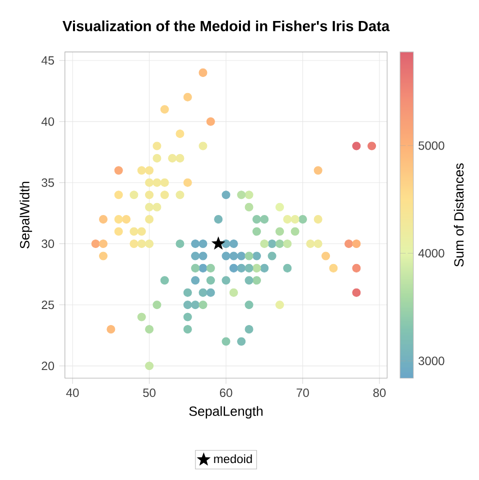 Image resolution: width=479 pixels, height=480 pixels. What do you see at coordinates (233, 459) in the screenshot?
I see `legend-label: medoid` at bounding box center [233, 459].